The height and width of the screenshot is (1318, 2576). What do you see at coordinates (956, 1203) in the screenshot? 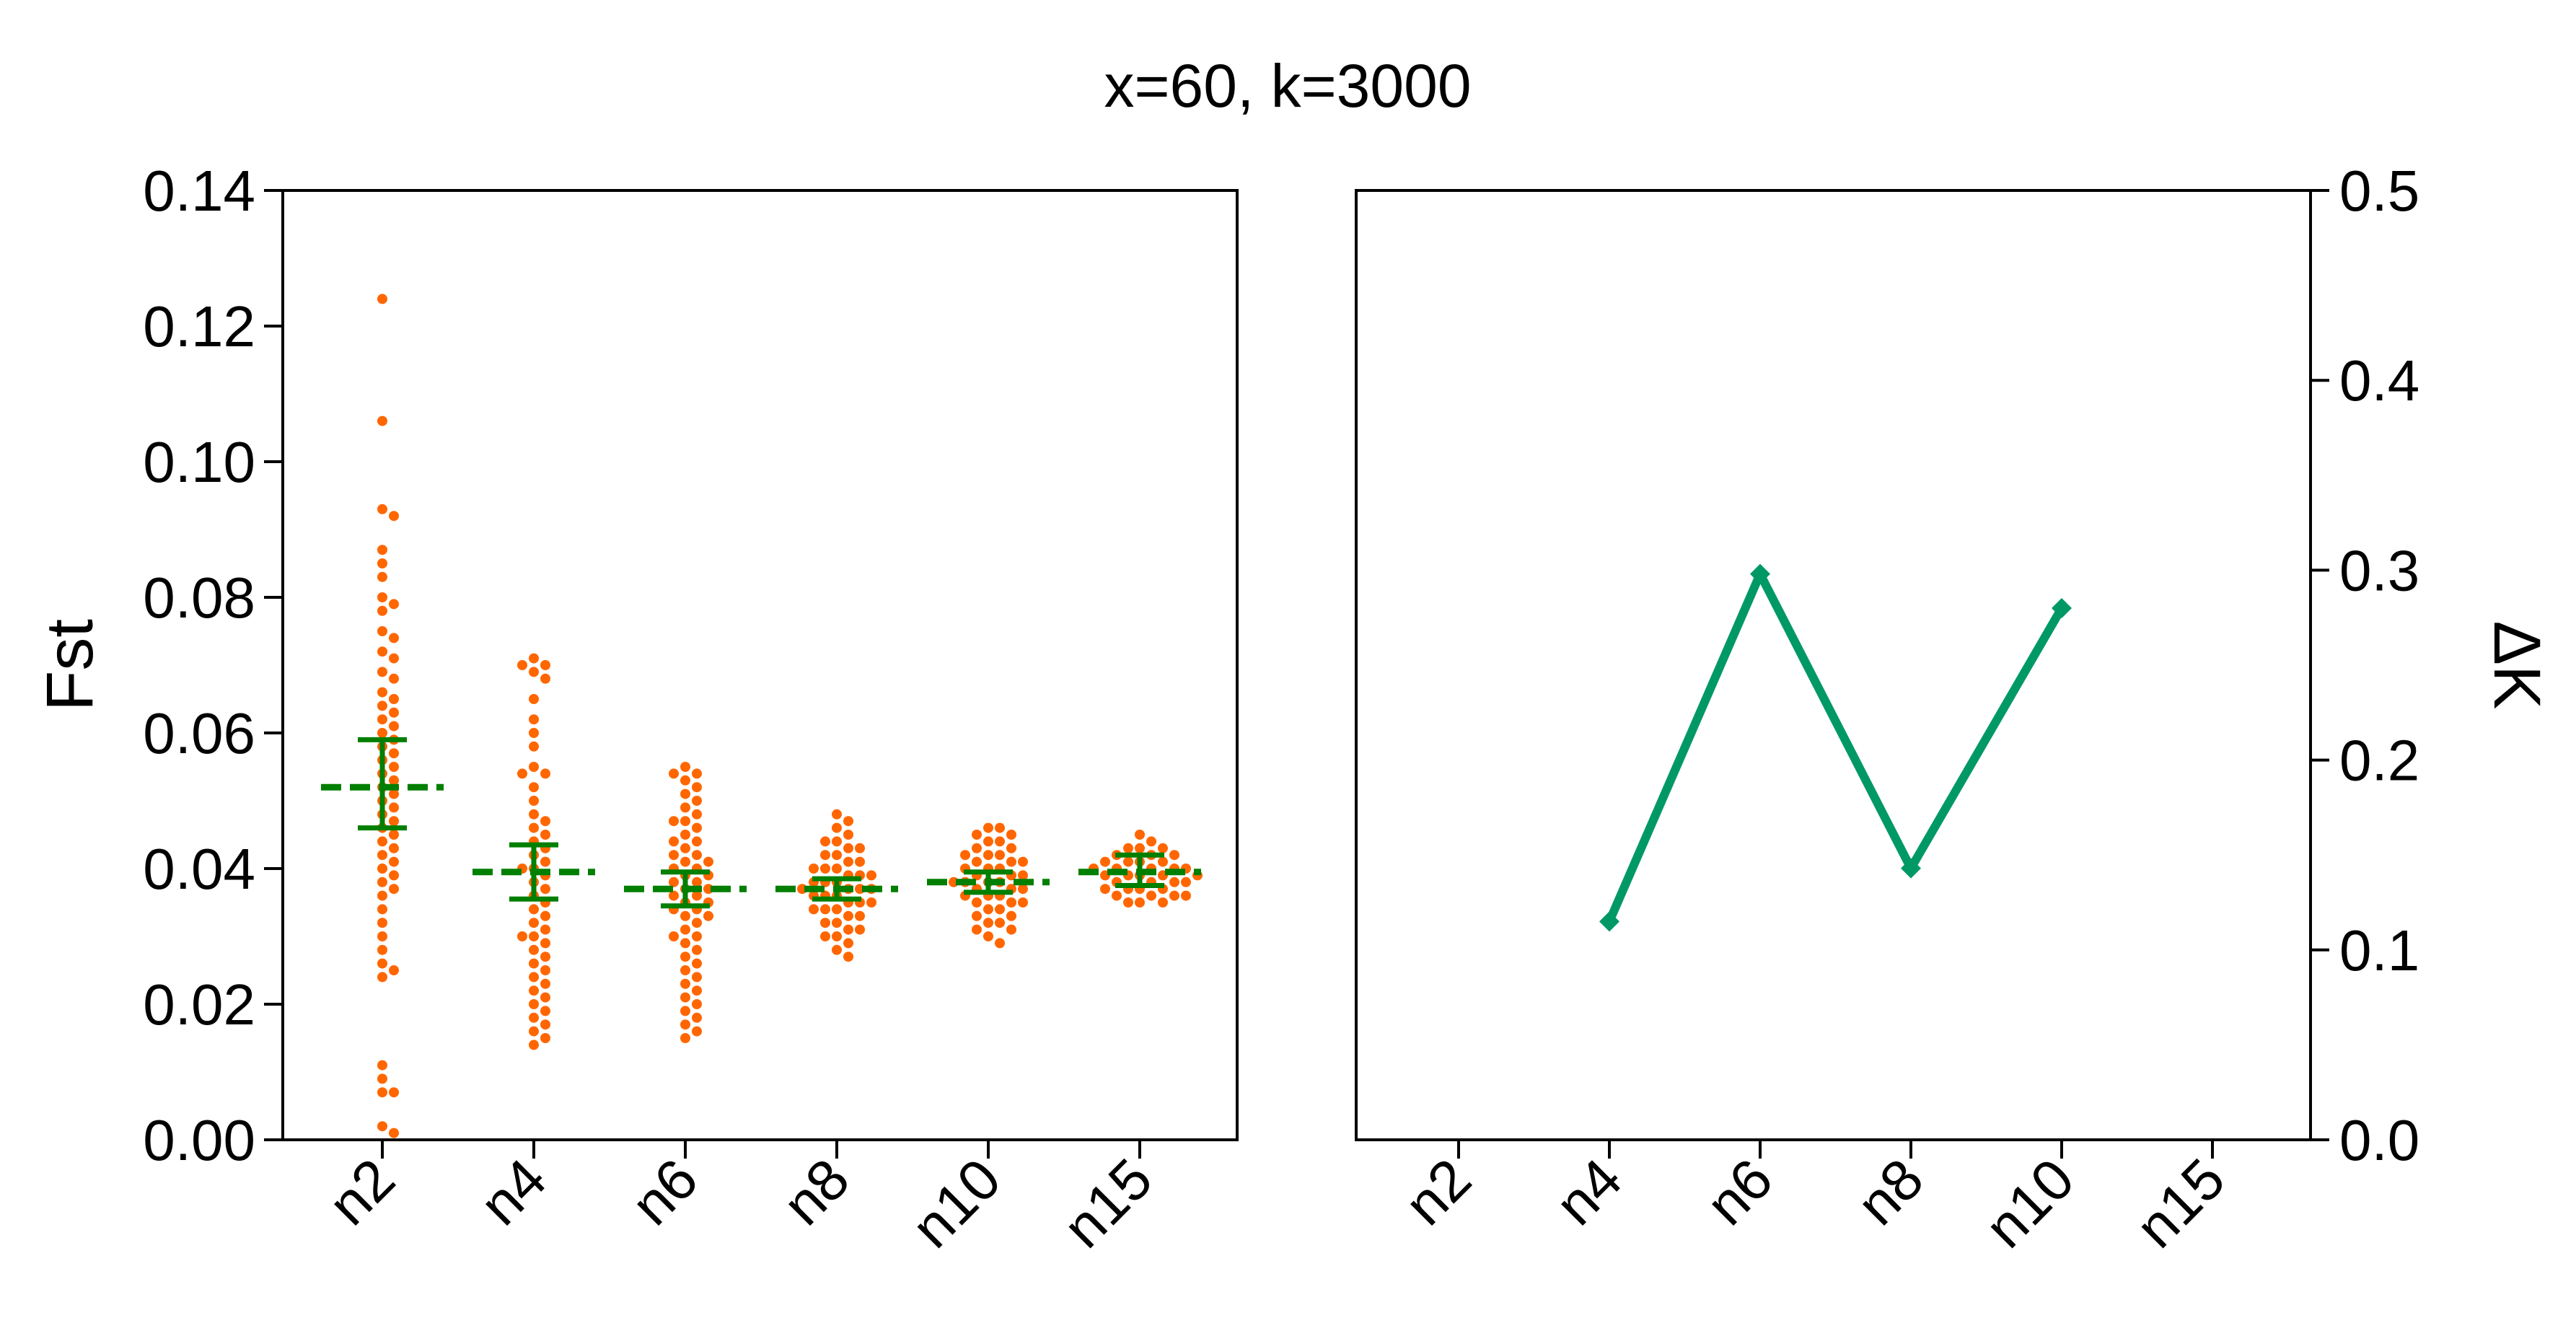
I see `left-x-tick-label: n10` at bounding box center [956, 1203].